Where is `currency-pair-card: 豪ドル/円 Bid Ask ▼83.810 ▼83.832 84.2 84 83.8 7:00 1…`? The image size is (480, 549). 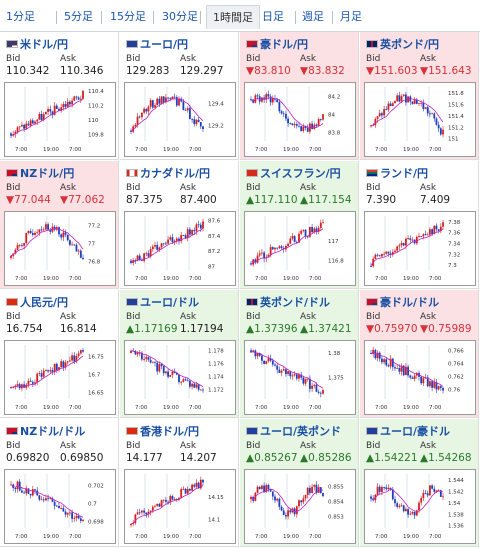
currency-pair-card: 豪ドル/円 Bid Ask ▼83.810 ▼83.832 84.2 84 83.8 7:00 1… is located at coordinates (299, 96).